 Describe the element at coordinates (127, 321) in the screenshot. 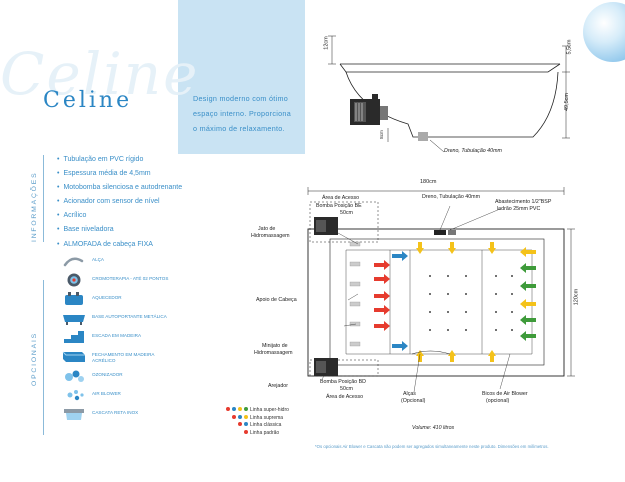

I see `option-item: BASE AUTOPORTANTE METÁLICA` at that location.